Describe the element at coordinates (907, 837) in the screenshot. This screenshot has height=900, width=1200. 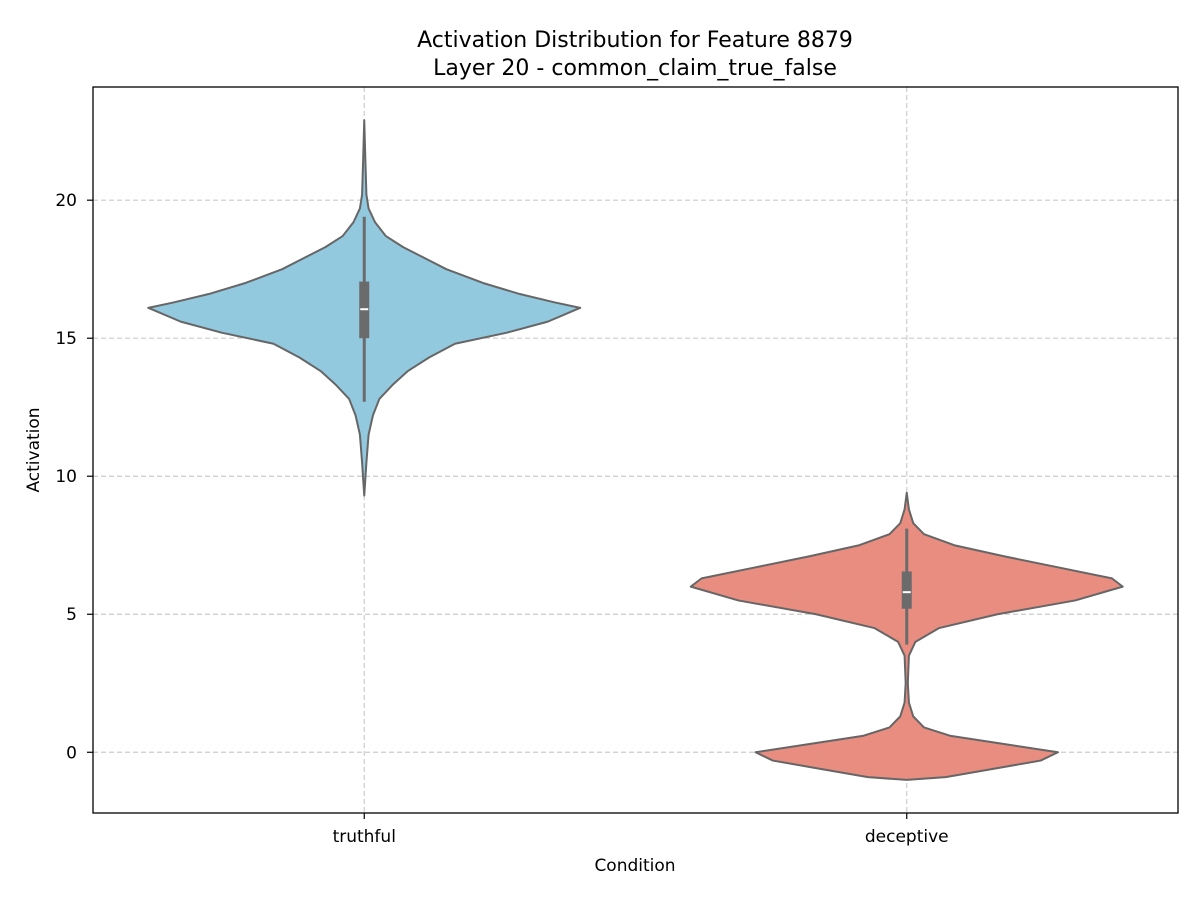
I see `x-tick-label: deceptive` at that location.